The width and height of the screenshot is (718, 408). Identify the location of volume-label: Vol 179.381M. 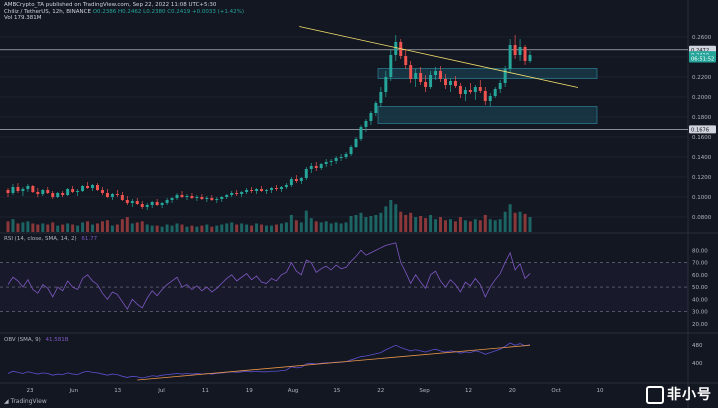
(23, 18).